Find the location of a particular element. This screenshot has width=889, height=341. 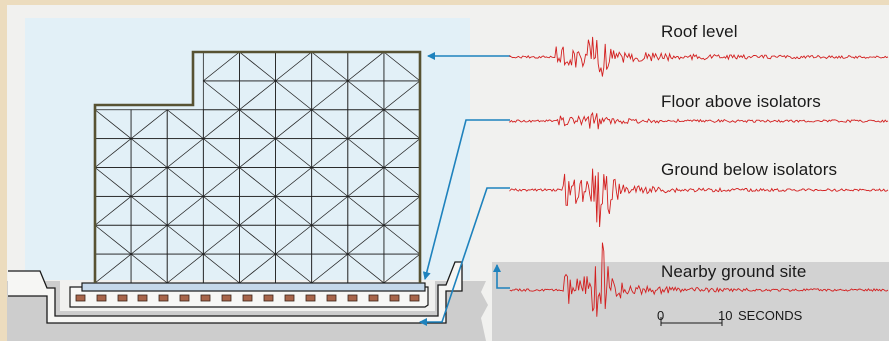

scale-unit-label: SECONDS is located at coordinates (770, 315).